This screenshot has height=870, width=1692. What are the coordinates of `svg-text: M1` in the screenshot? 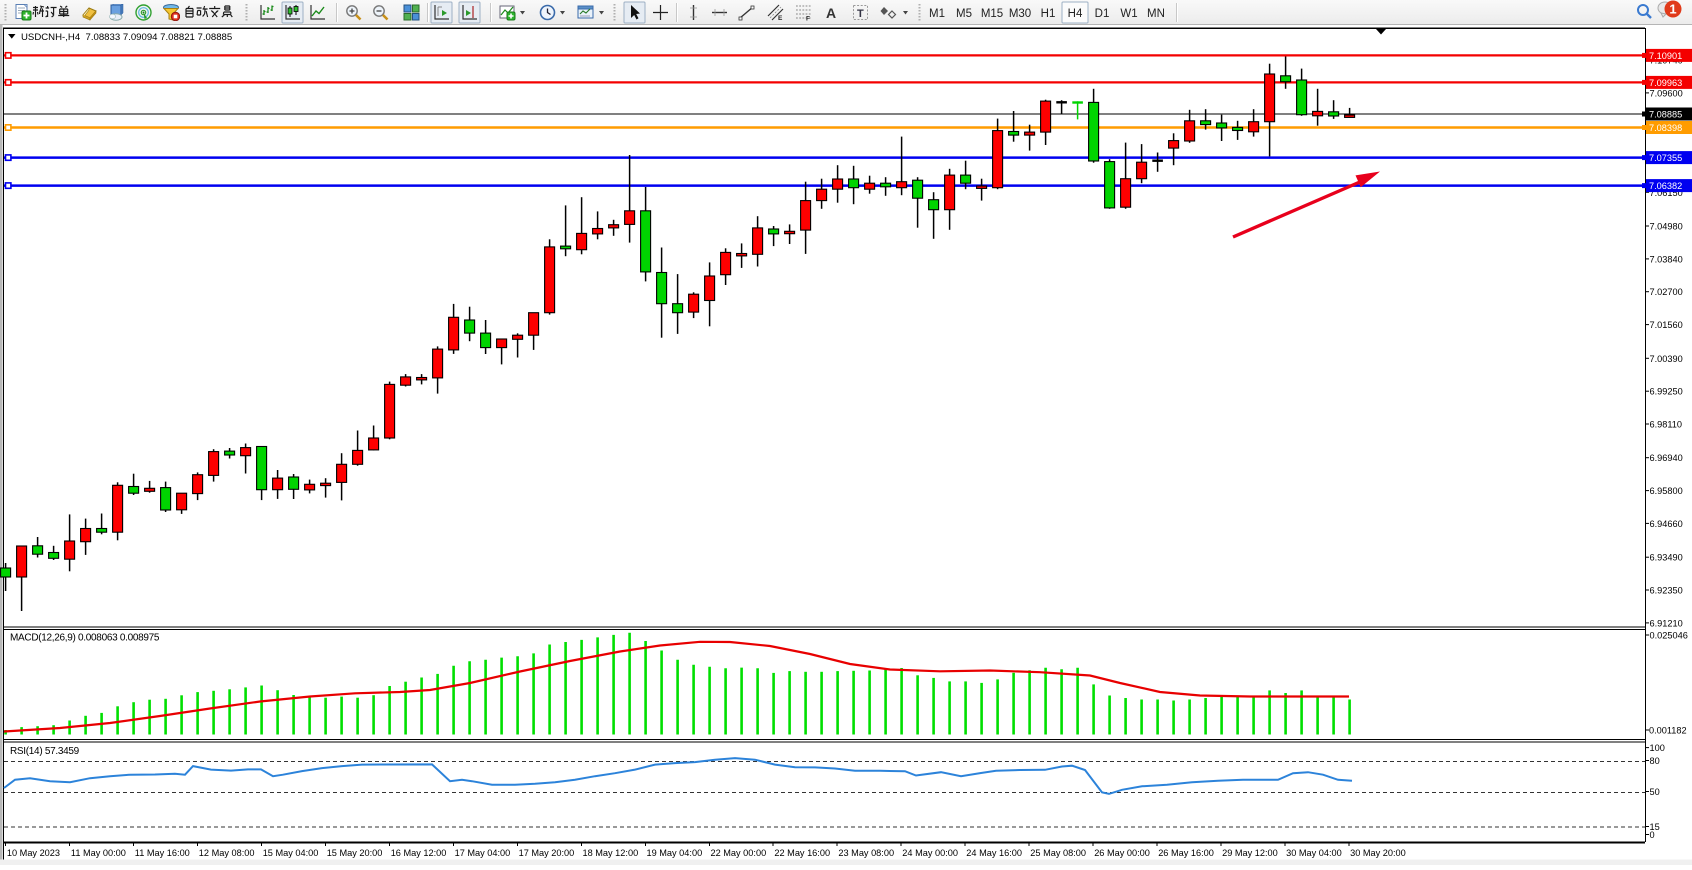 It's located at (937, 14).